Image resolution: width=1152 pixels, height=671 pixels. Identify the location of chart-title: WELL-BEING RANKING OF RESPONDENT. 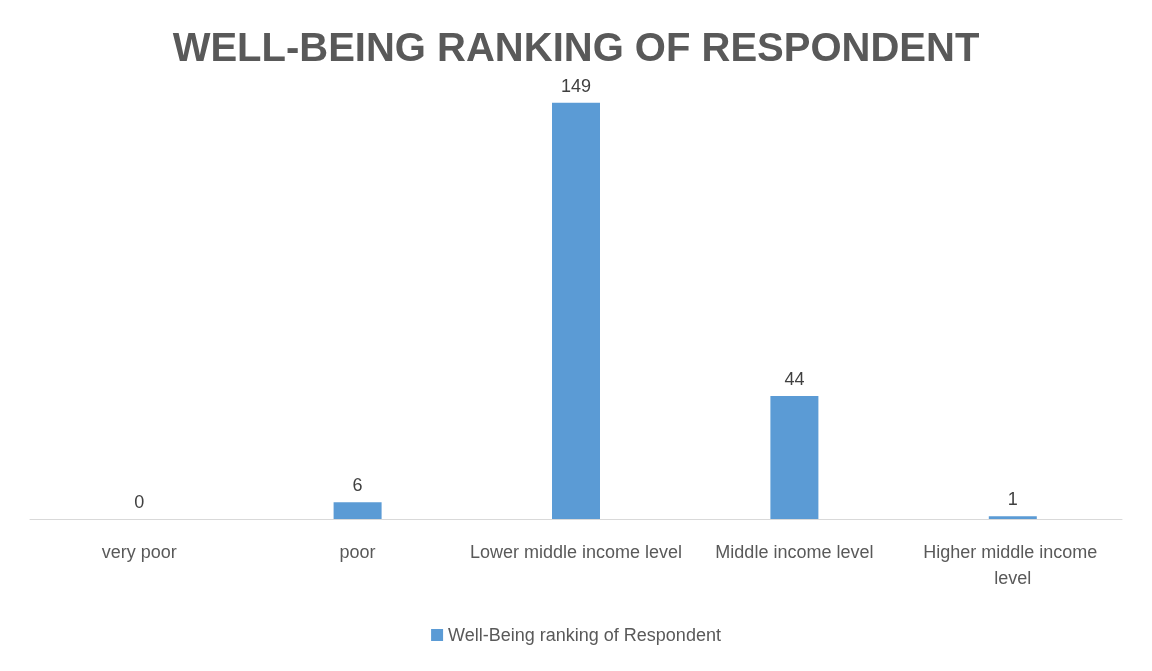
(576, 47).